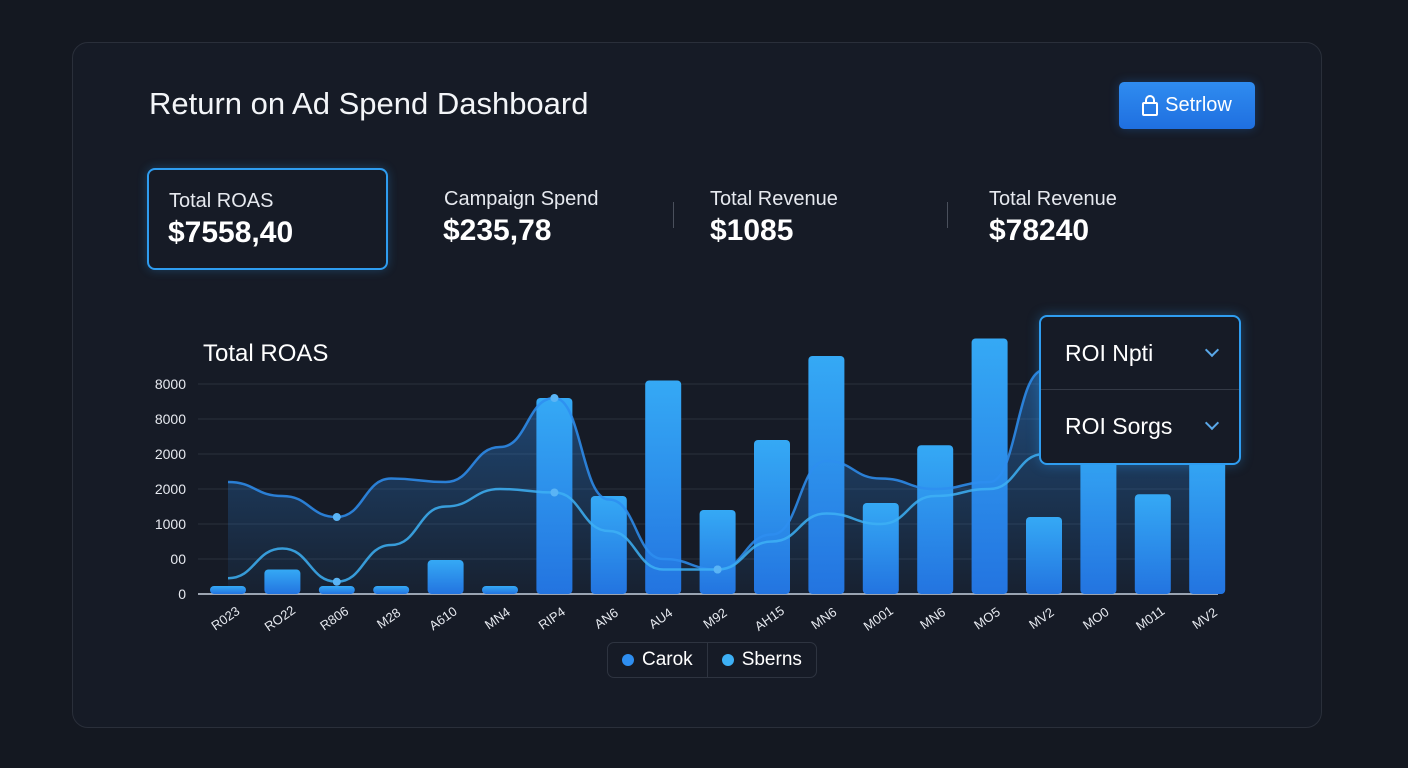 This screenshot has height=768, width=1408. What do you see at coordinates (805, 217) in the screenshot?
I see `kpi-total-revenue: Total Revenue $1085` at bounding box center [805, 217].